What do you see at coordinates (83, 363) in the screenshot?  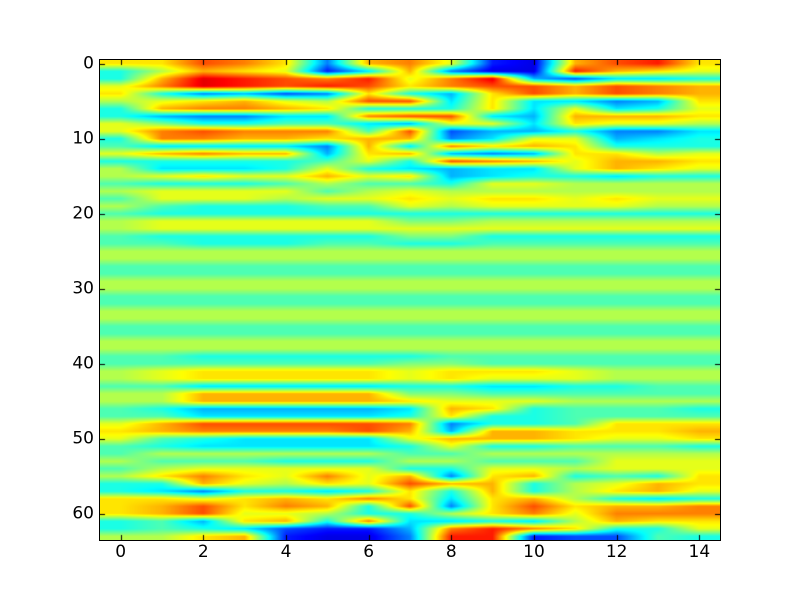 I see `y-tick-label: 40` at bounding box center [83, 363].